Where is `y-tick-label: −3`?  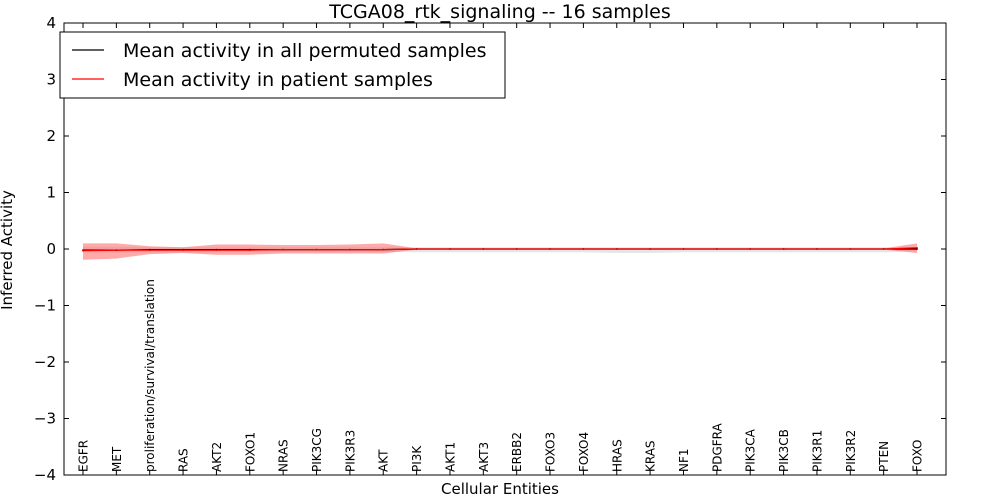
y-tick-label: −3 is located at coordinates (45, 419).